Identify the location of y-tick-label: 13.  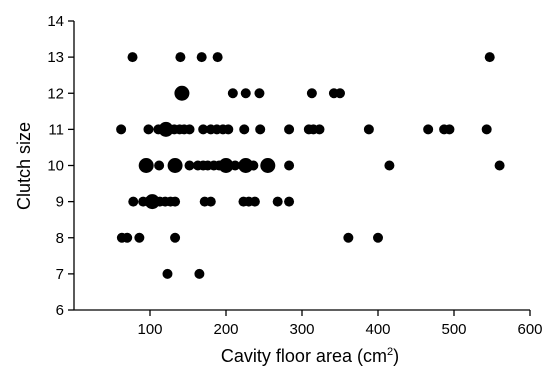
(55, 57).